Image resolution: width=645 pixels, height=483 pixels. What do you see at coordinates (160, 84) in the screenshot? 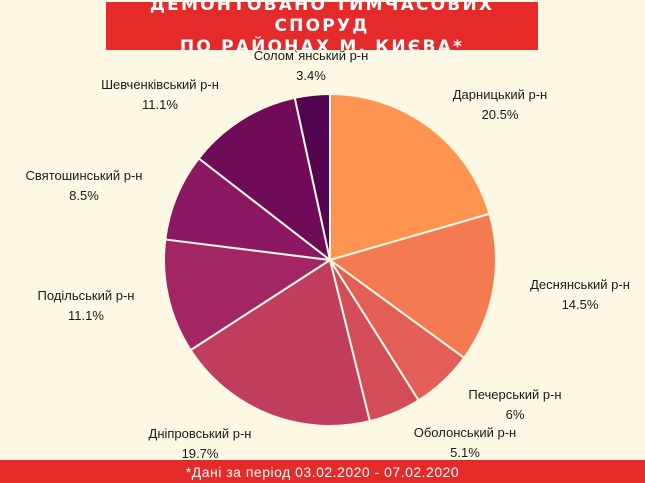
I see `slice-label-name: Шевченківський р-н` at bounding box center [160, 84].